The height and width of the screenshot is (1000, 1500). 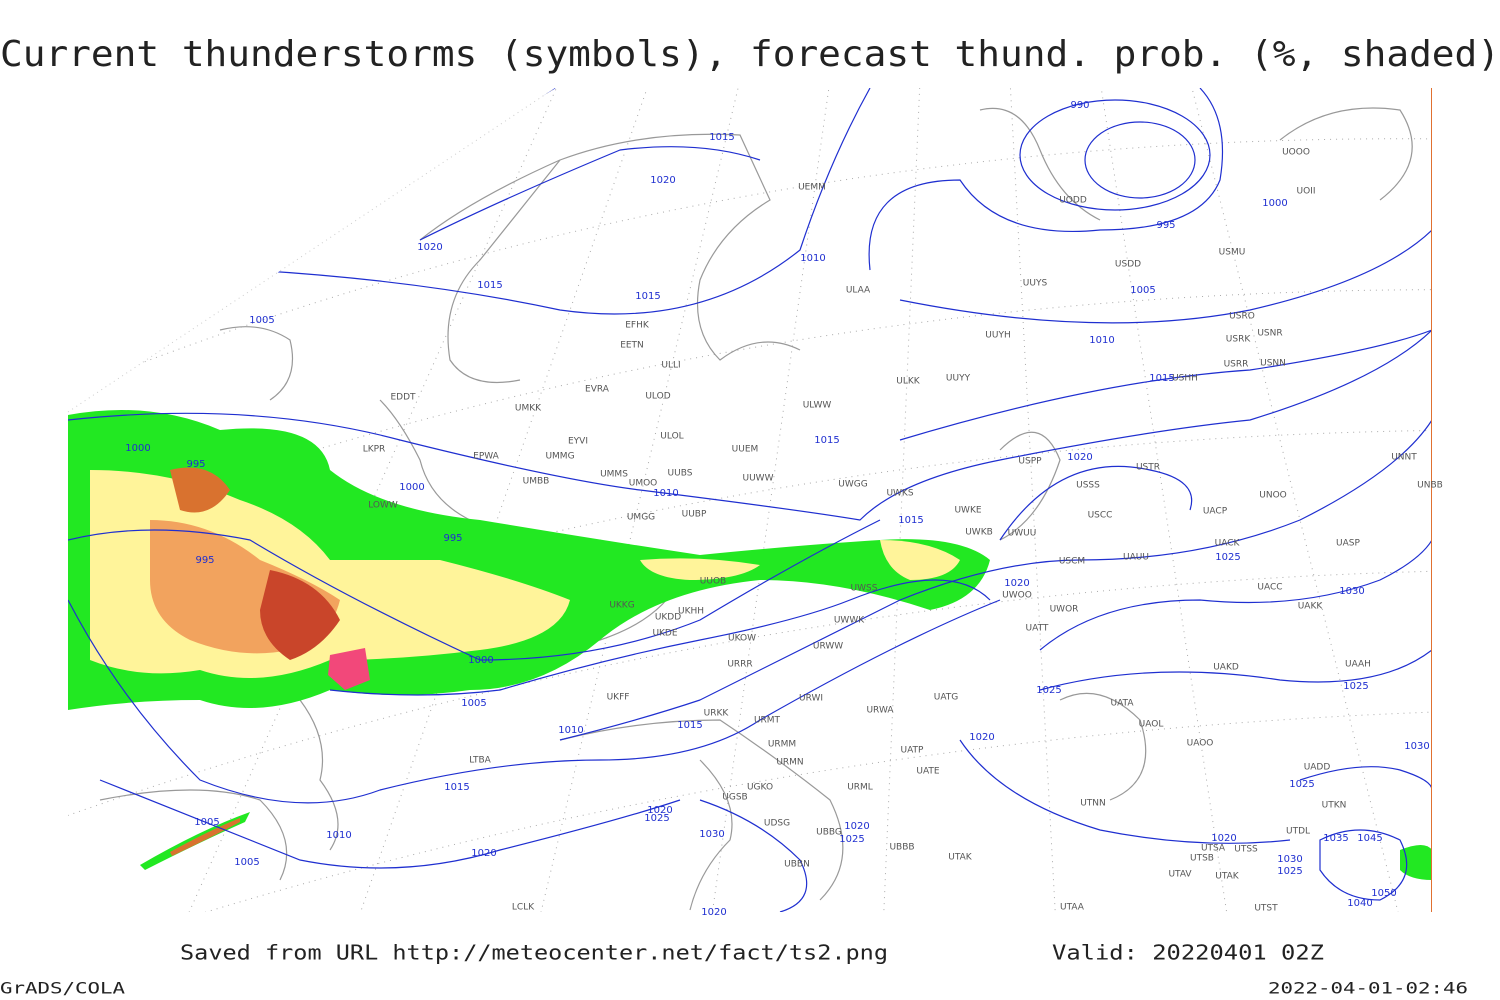 I want to click on station-label: UTSA, so click(x=1213, y=849).